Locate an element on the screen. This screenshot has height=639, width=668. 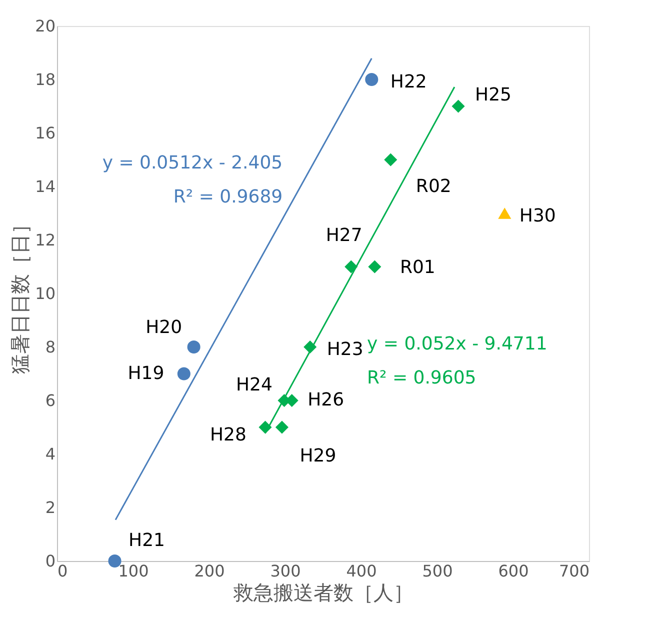
annotation: H21 is located at coordinates (146, 540).